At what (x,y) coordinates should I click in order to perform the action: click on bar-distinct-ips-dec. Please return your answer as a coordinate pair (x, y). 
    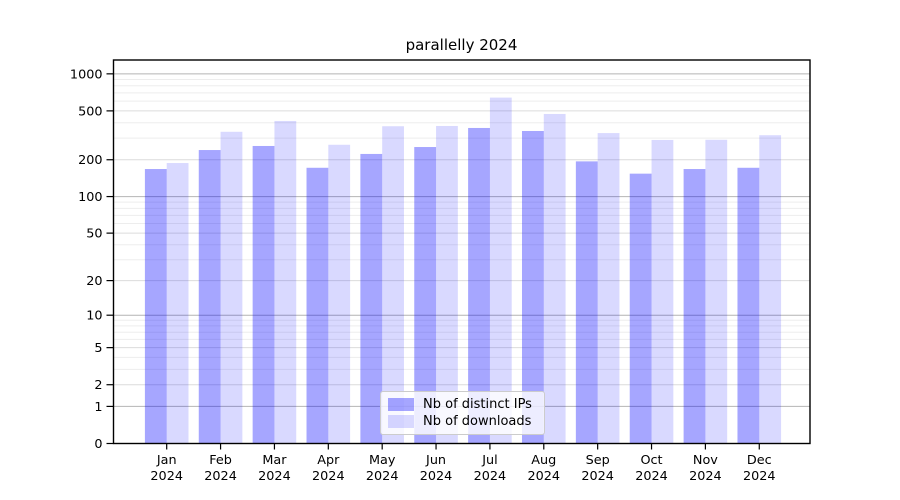
    Looking at the image, I should click on (748, 305).